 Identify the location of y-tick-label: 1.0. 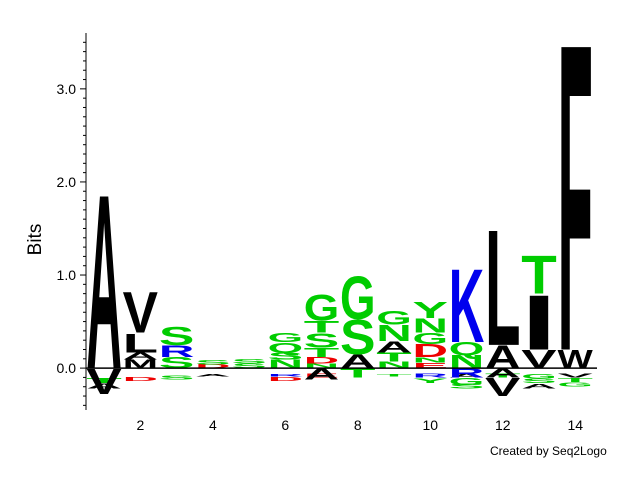
(67, 275).